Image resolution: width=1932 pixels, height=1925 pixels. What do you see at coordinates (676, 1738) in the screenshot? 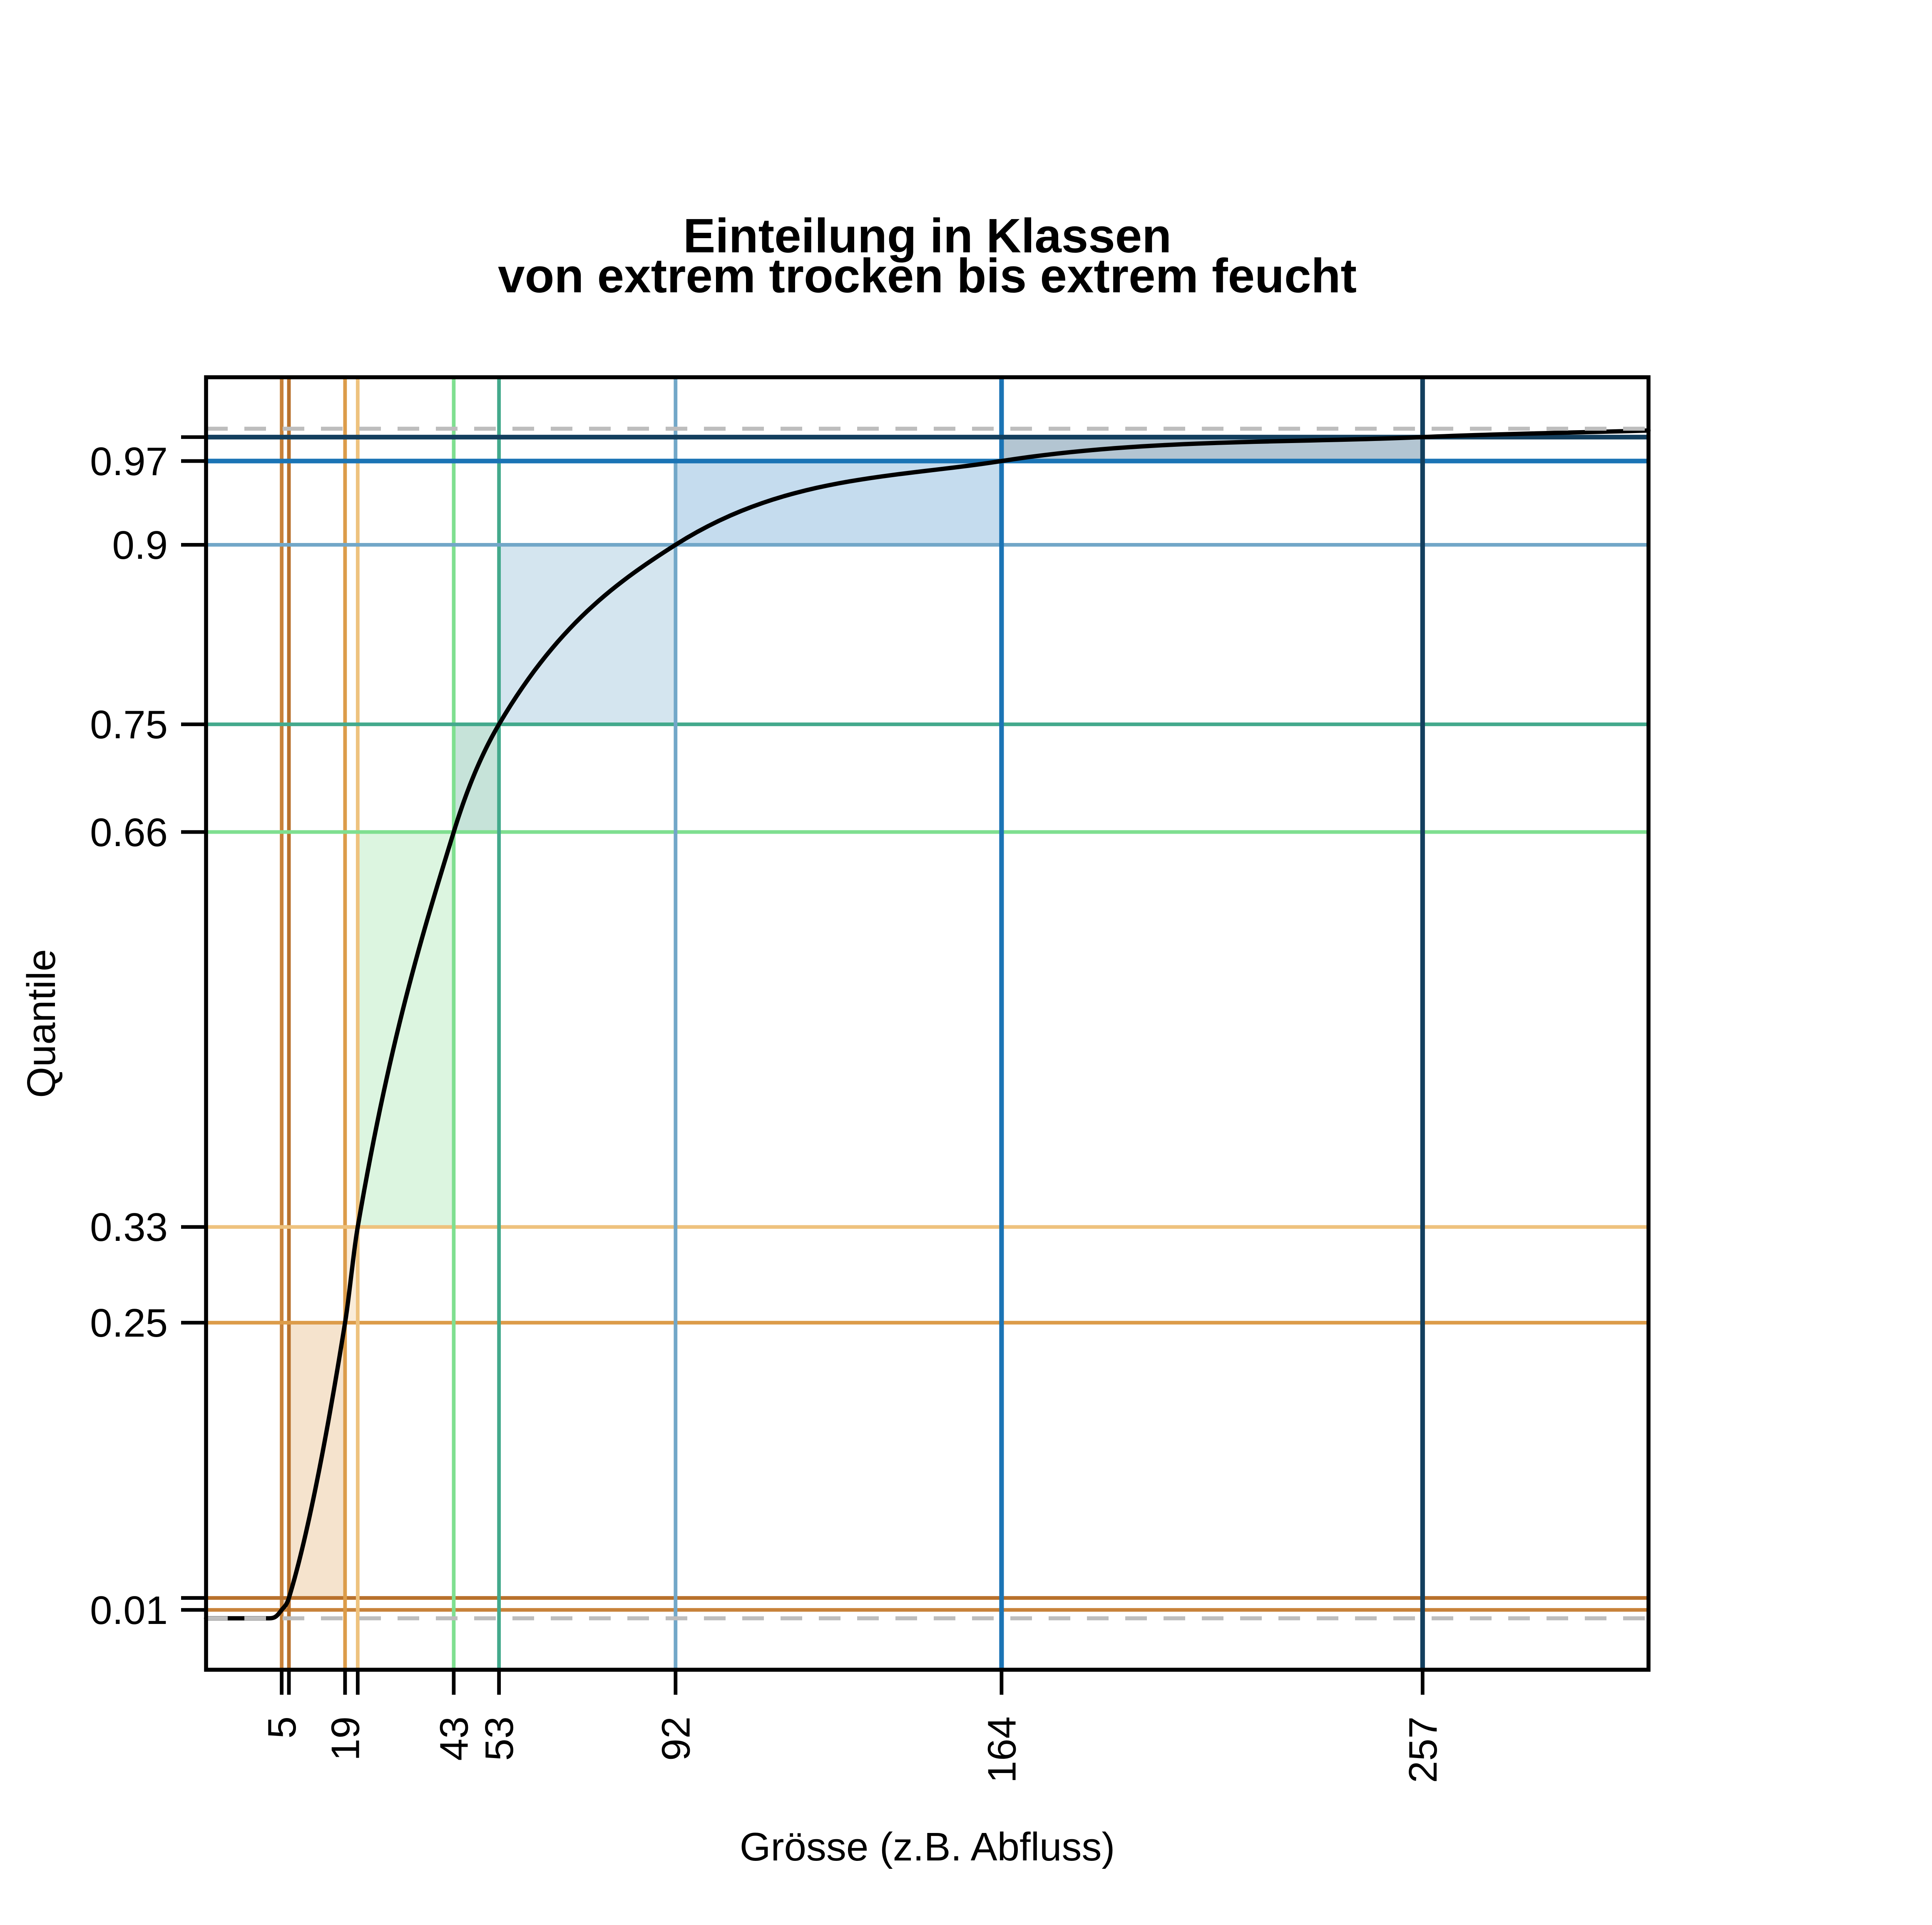
I see `x-tick-label: 92` at bounding box center [676, 1738].